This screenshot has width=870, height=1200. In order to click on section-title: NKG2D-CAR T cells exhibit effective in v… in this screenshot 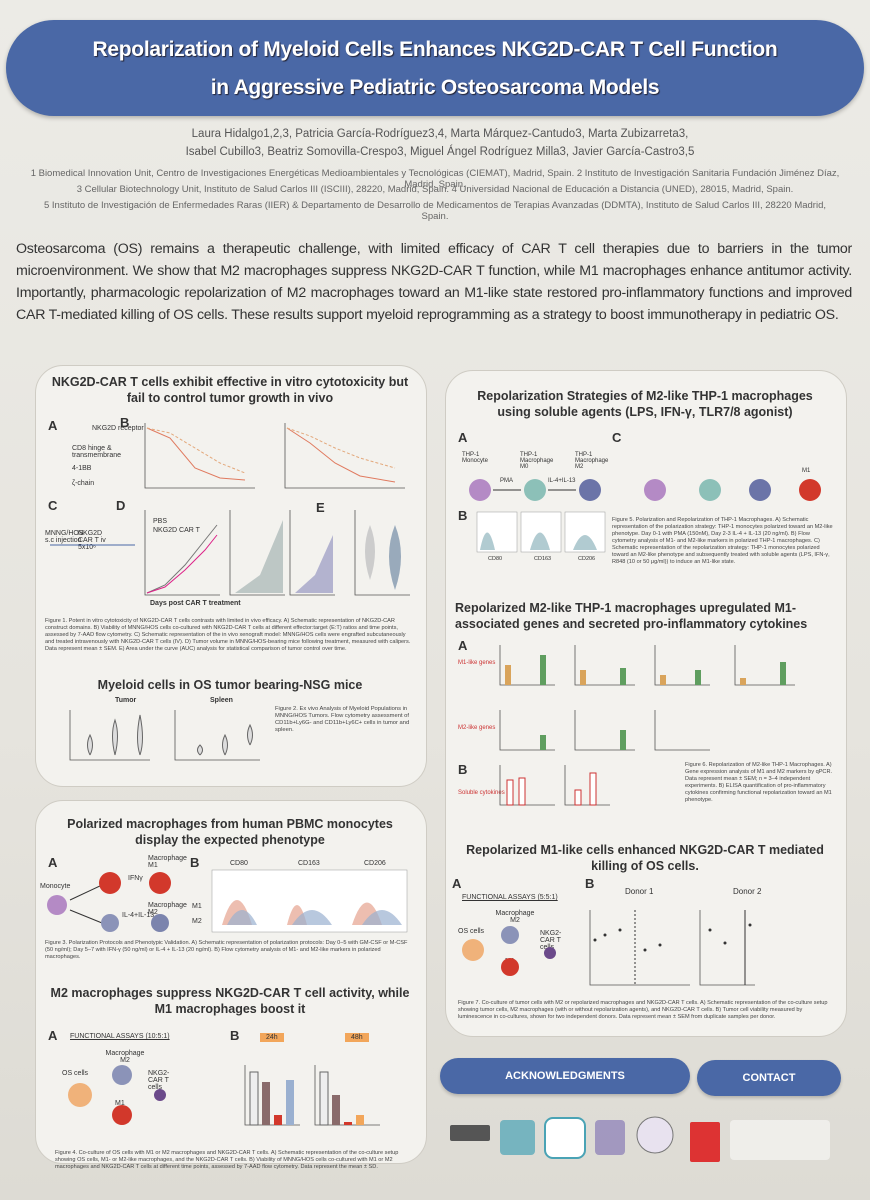, I will do `click(230, 390)`.